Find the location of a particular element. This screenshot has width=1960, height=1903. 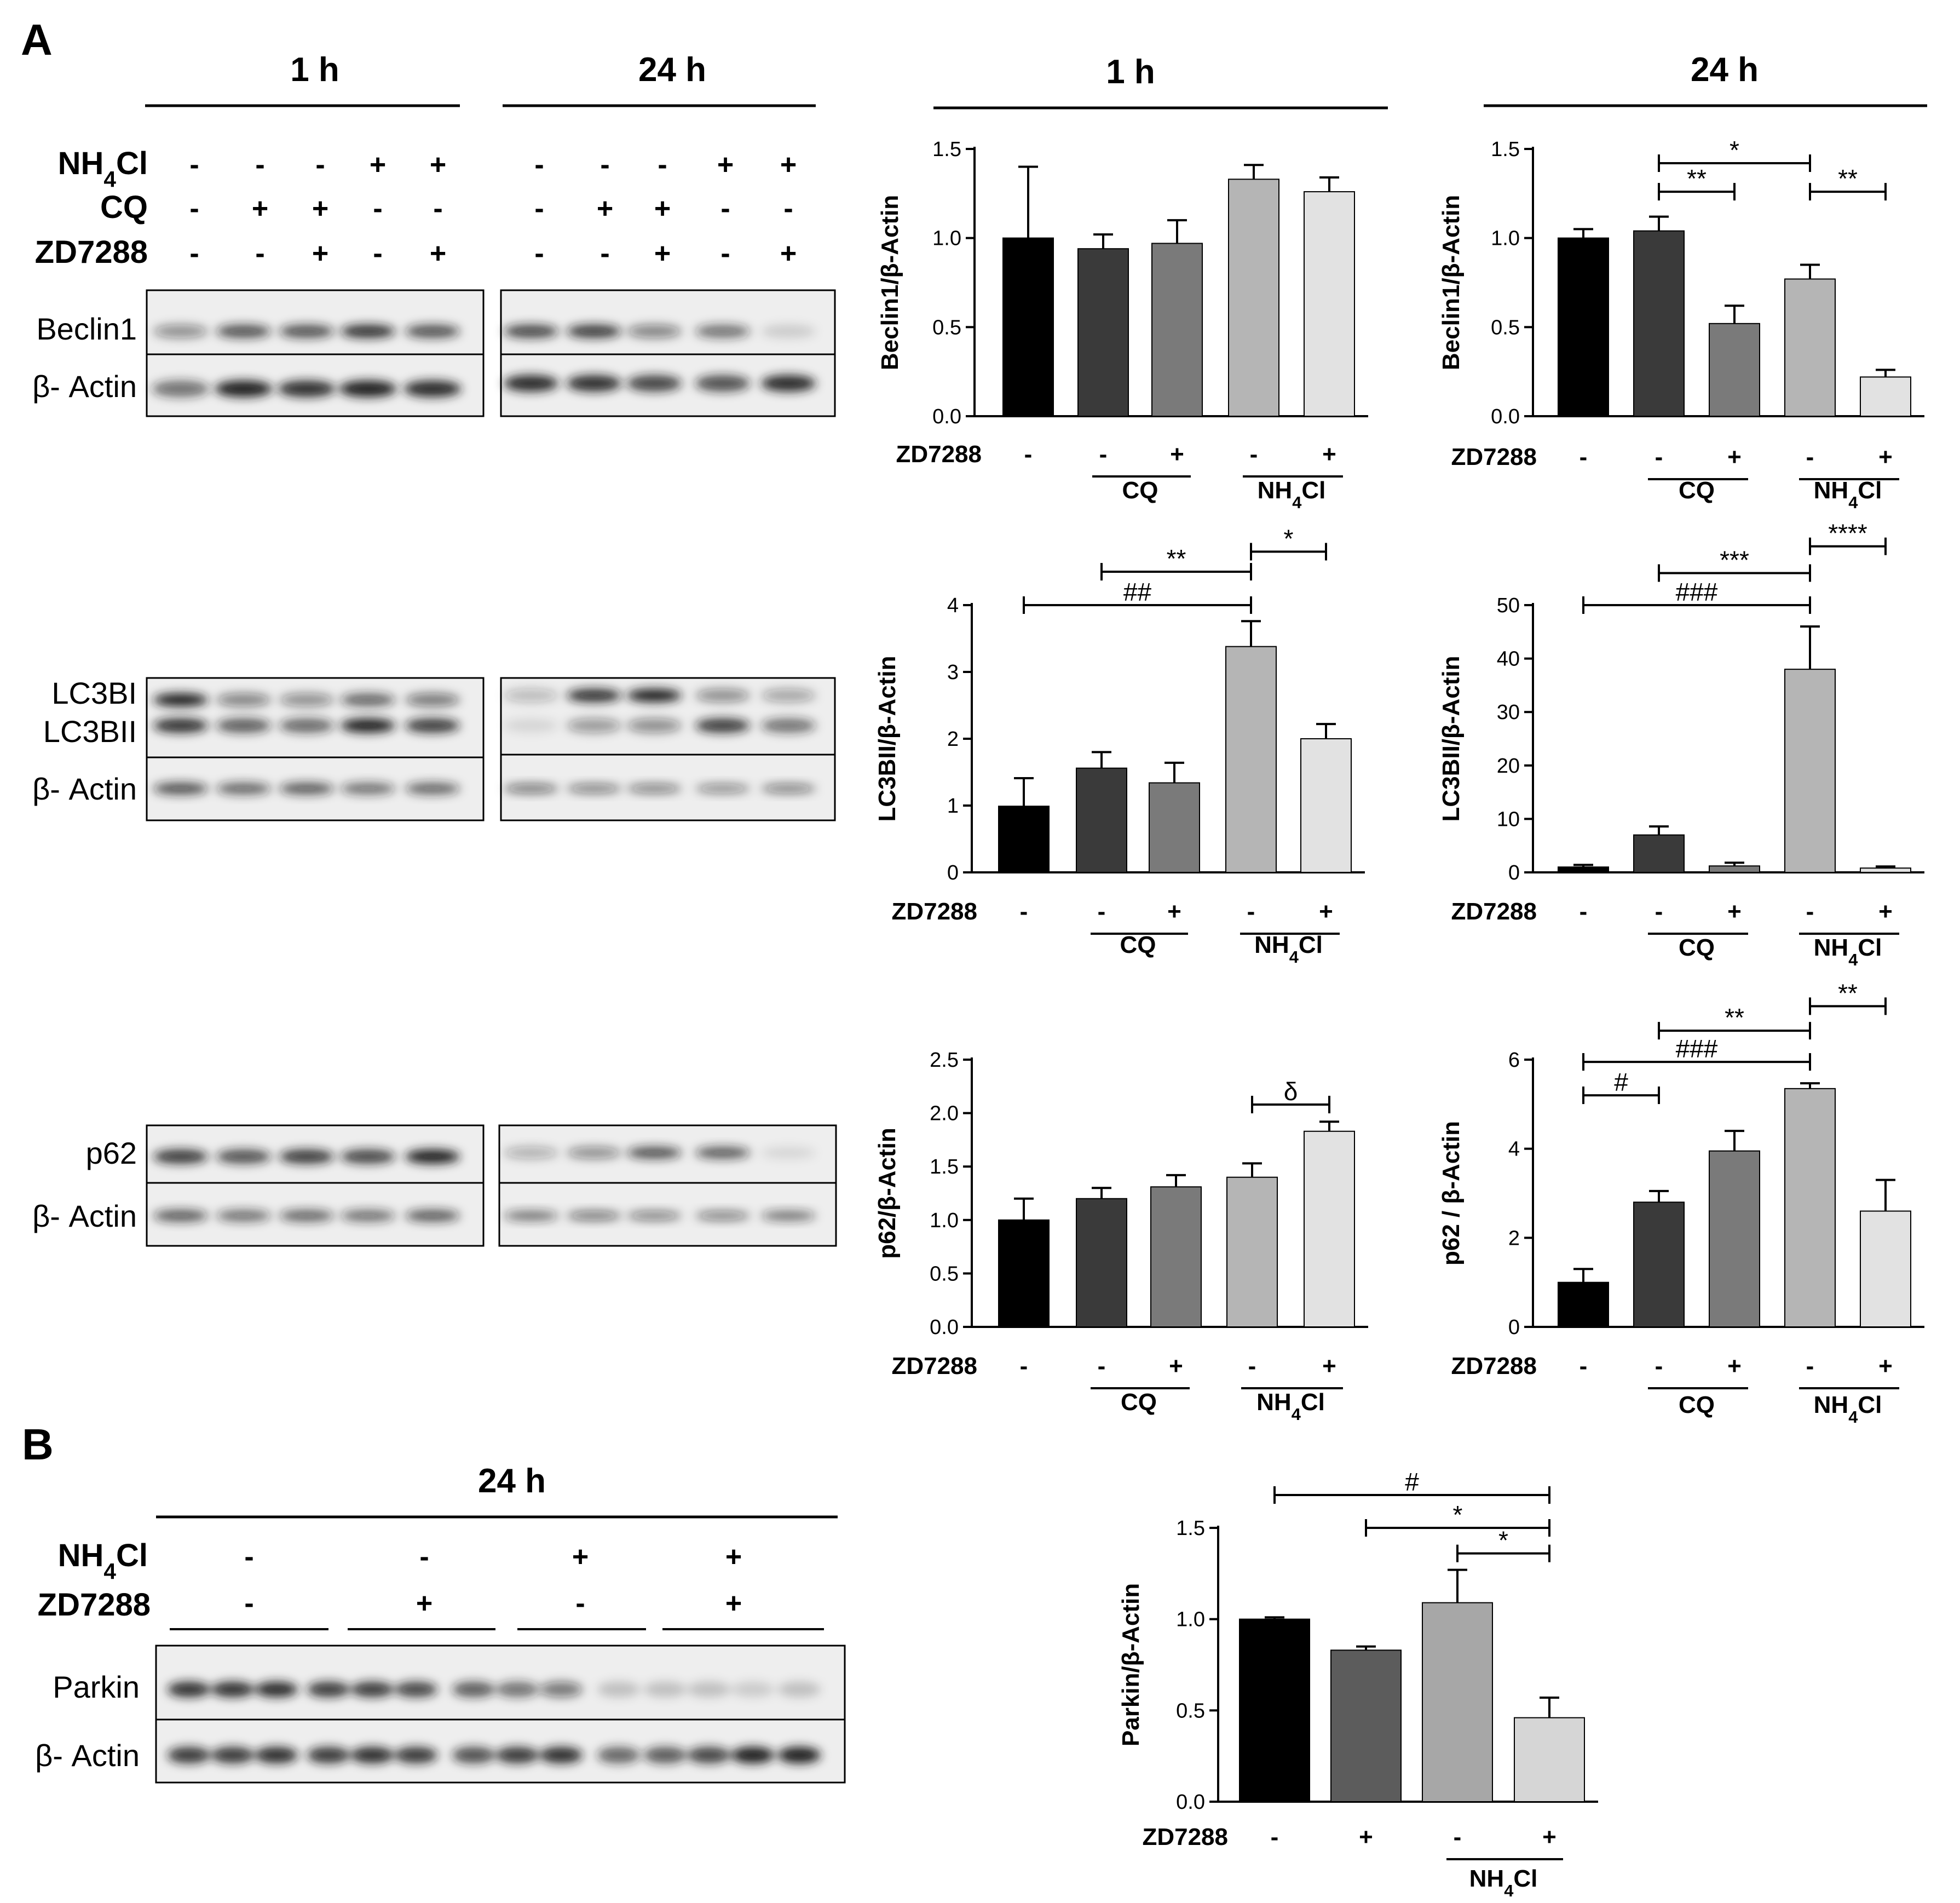

blot-header-1h: 1 h is located at coordinates (314, 70).